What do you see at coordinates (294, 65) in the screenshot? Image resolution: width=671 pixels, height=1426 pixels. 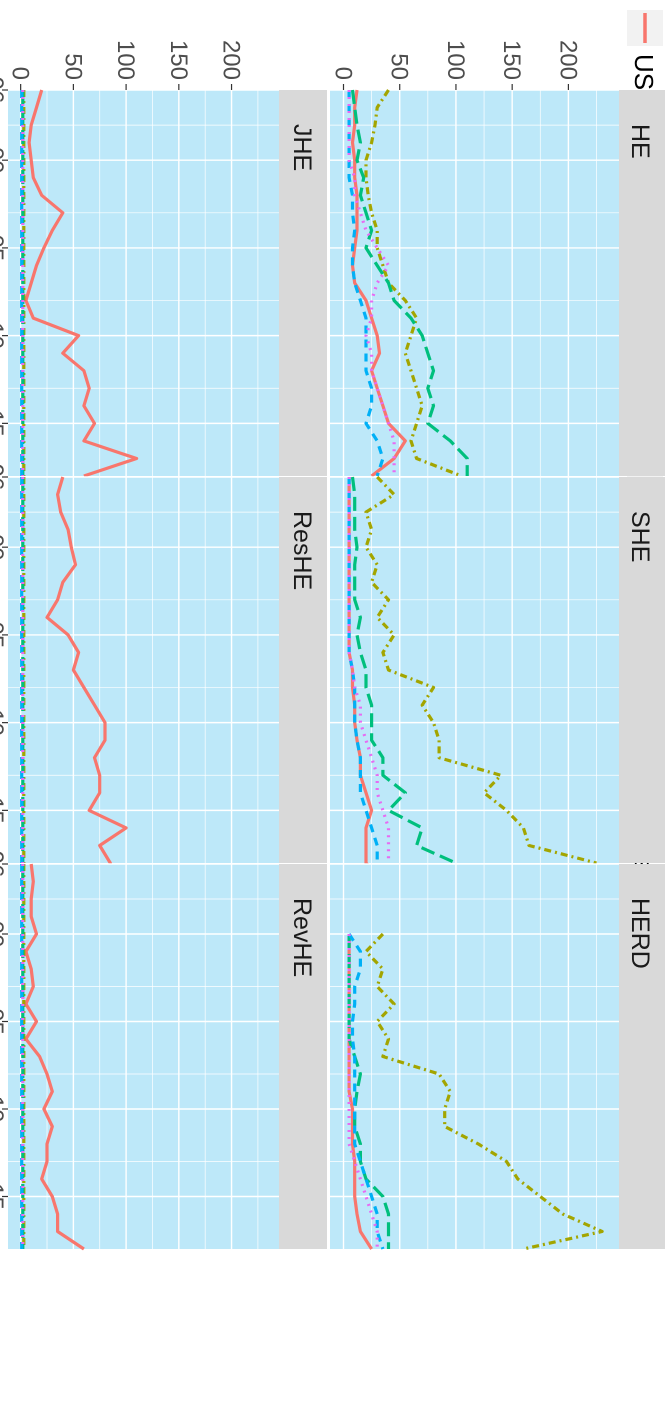 I see `y-axis: 0 50 100 150 200 0 50 100 150 200` at bounding box center [294, 65].